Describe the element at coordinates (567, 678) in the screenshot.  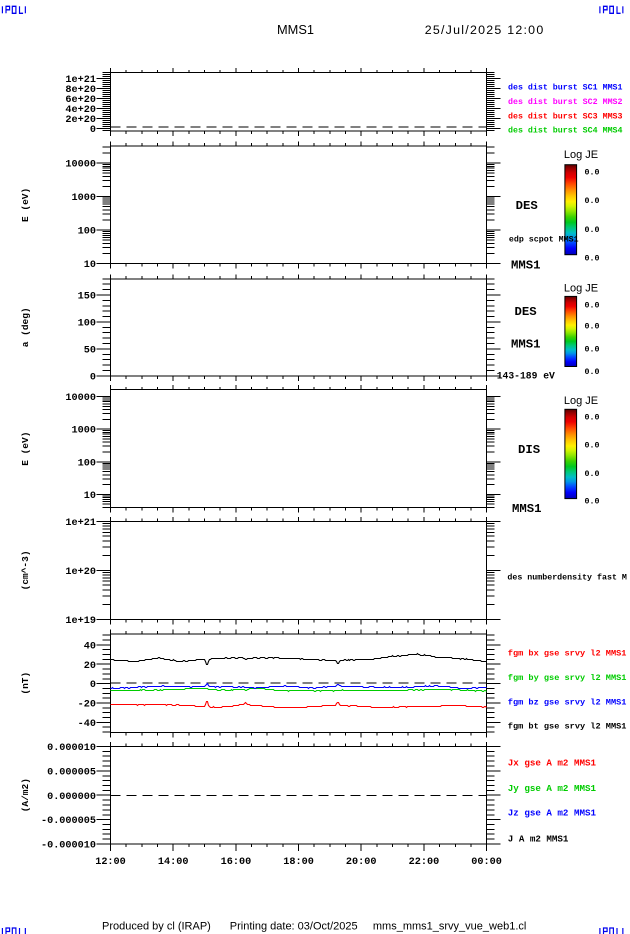
I see `svg-text: fgm by gse srvy l2 MMS1` at that location.